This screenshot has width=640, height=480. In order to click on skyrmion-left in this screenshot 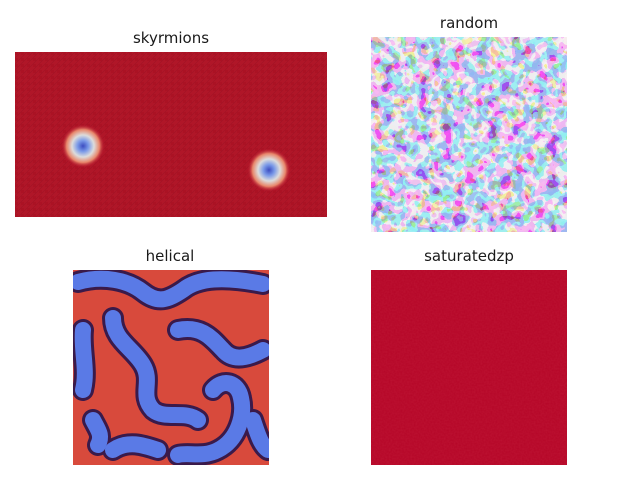, I will do `click(83, 146)`.